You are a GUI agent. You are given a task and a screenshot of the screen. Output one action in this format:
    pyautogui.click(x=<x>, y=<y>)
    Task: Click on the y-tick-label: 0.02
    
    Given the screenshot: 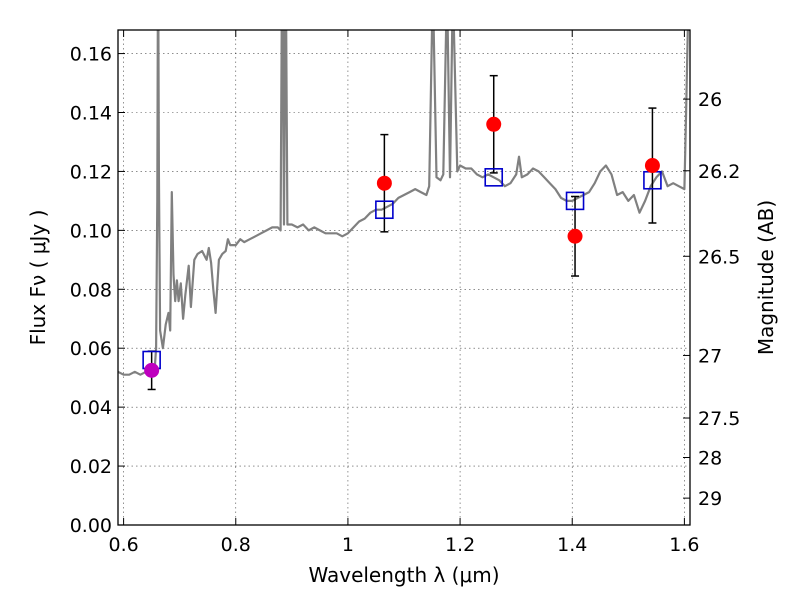 What is the action you would take?
    pyautogui.click(x=91, y=467)
    